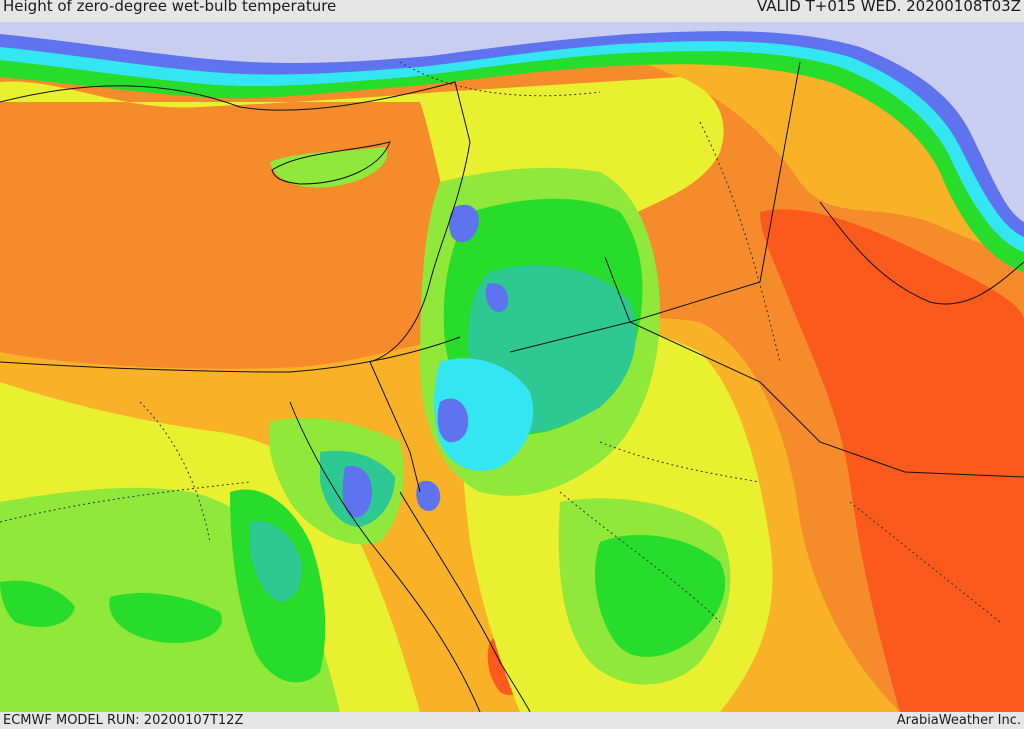 The height and width of the screenshot is (729, 1024). What do you see at coordinates (165, 617) in the screenshot?
I see `green-egypt-west` at bounding box center [165, 617].